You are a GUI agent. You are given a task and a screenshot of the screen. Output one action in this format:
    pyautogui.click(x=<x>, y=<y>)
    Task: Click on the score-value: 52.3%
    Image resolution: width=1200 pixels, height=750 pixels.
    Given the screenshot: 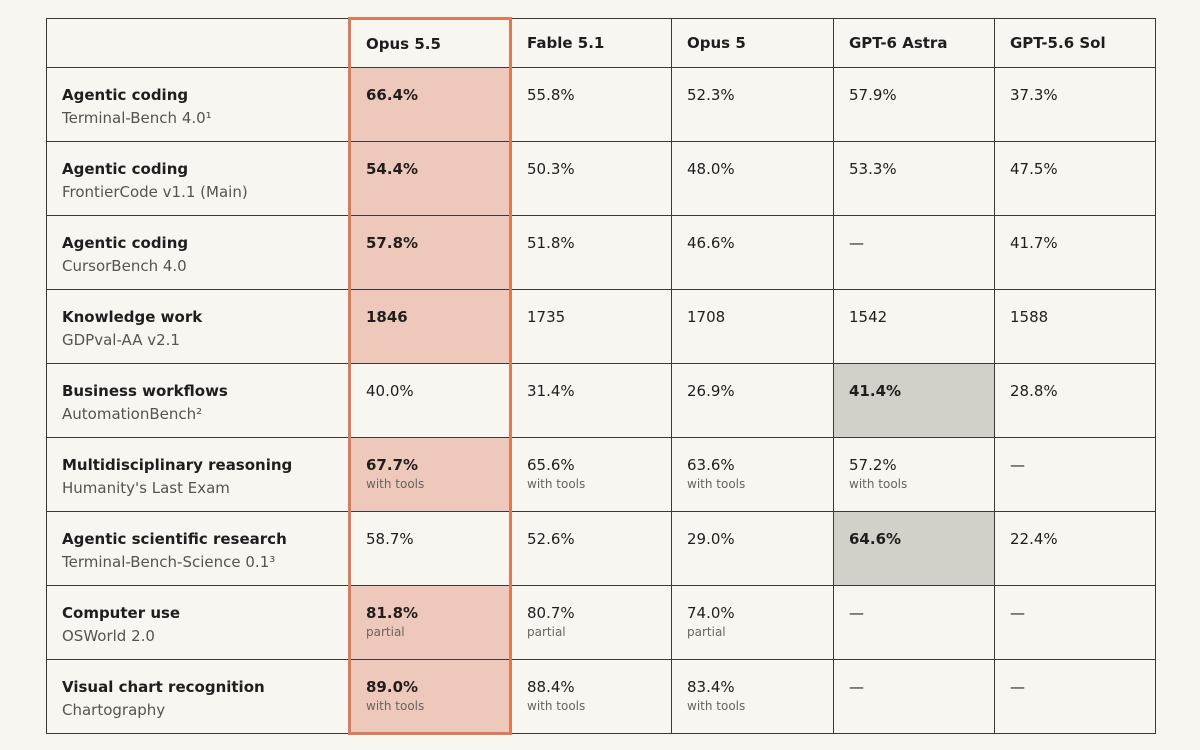 What is the action you would take?
    pyautogui.click(x=711, y=95)
    